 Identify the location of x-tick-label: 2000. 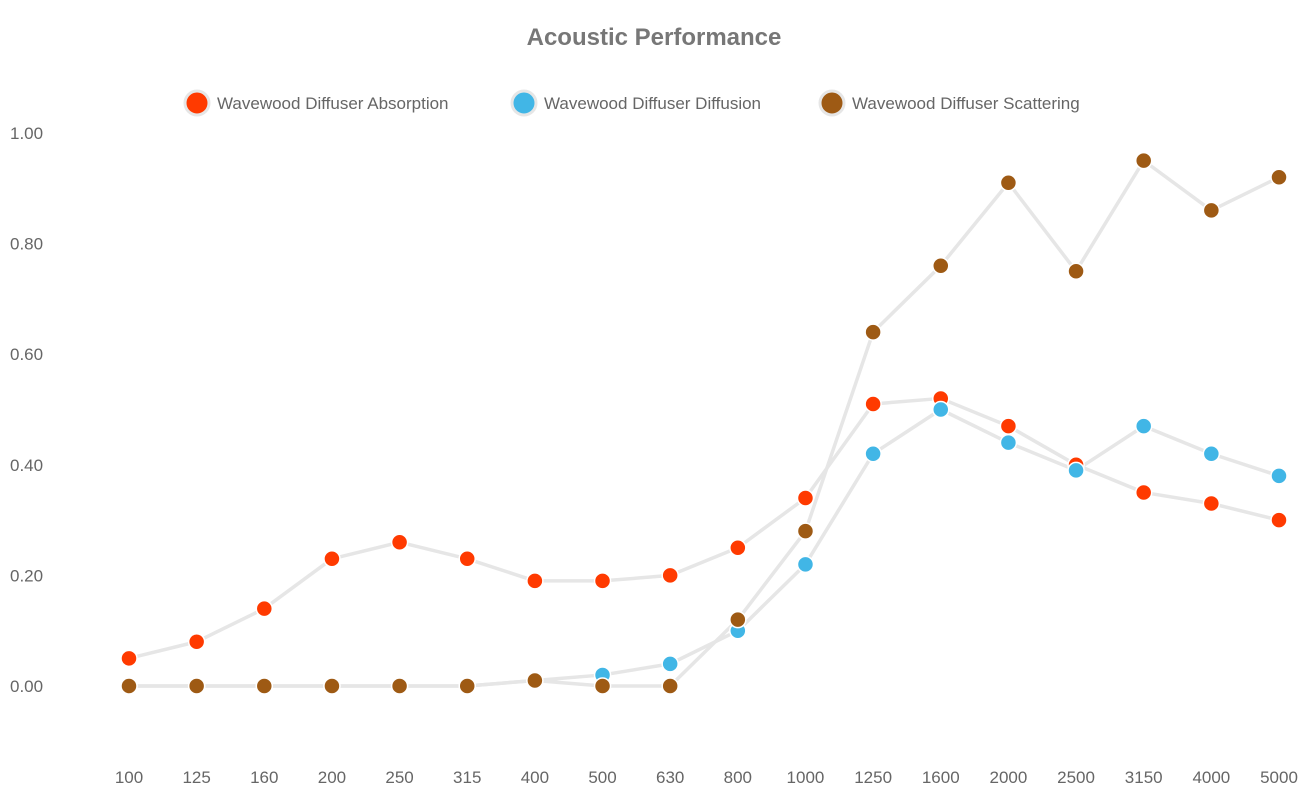
(1008, 777).